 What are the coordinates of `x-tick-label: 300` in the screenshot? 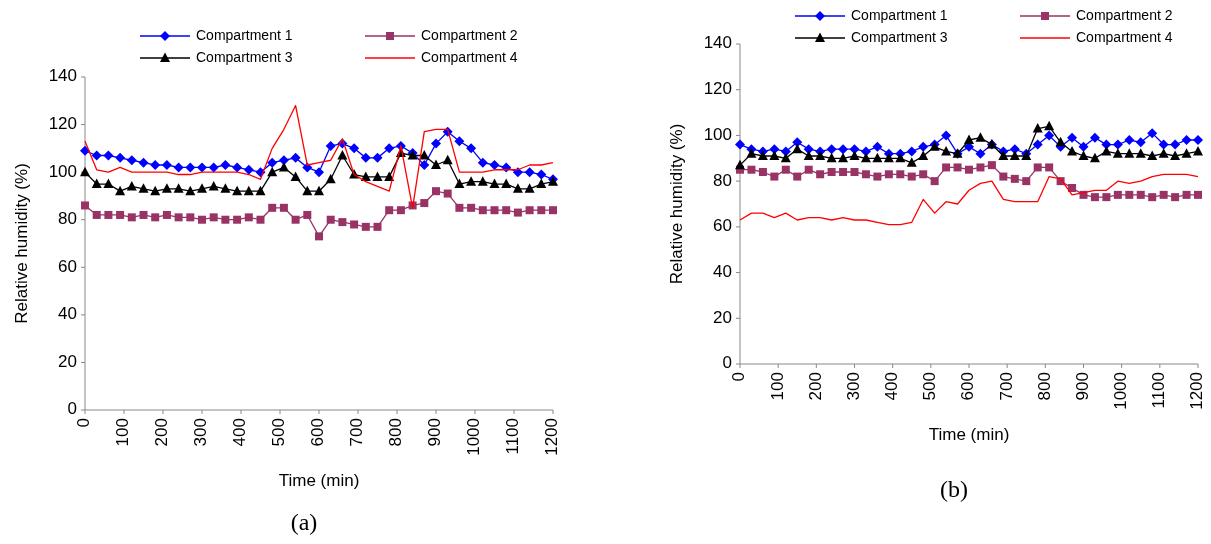 It's located at (853, 386).